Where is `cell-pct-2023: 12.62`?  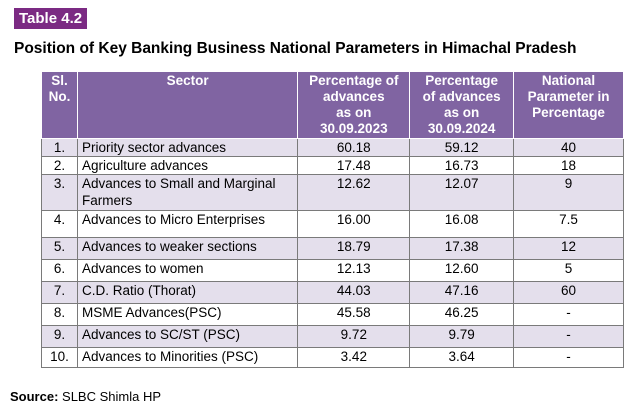
cell-pct-2023: 12.62 is located at coordinates (354, 192).